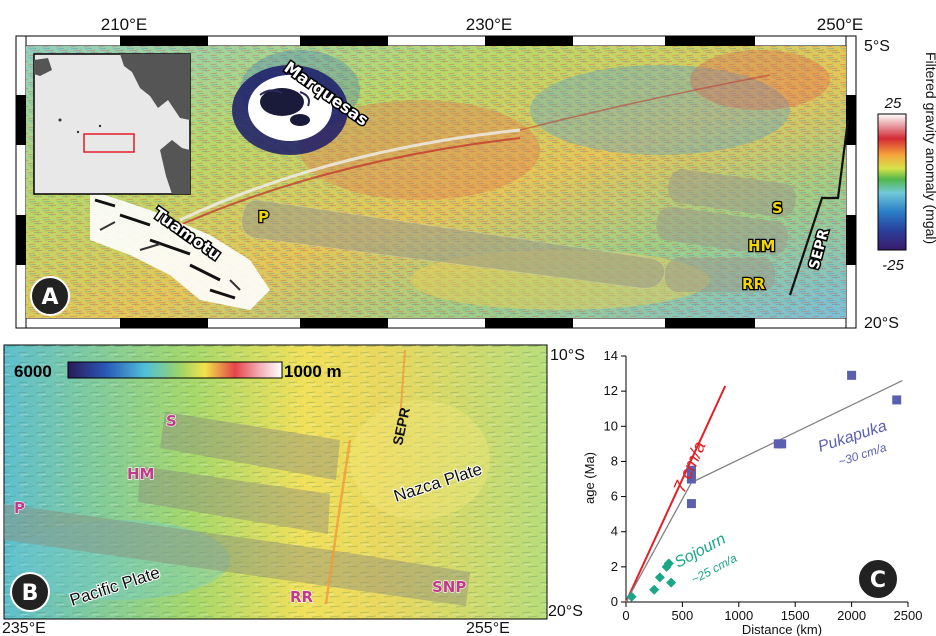 The height and width of the screenshot is (636, 936). Describe the element at coordinates (763, 485) in the screenshot. I see `plot-area: 0 2 4 6 8 10 12 14 0 500 1000 1500 2000 2500` at that location.